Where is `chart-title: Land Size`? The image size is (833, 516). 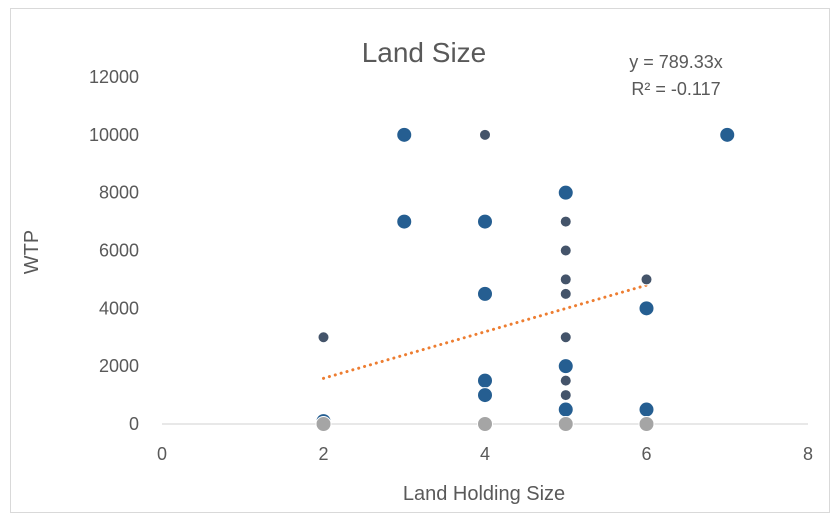
chart-title: Land Size is located at coordinates (424, 52).